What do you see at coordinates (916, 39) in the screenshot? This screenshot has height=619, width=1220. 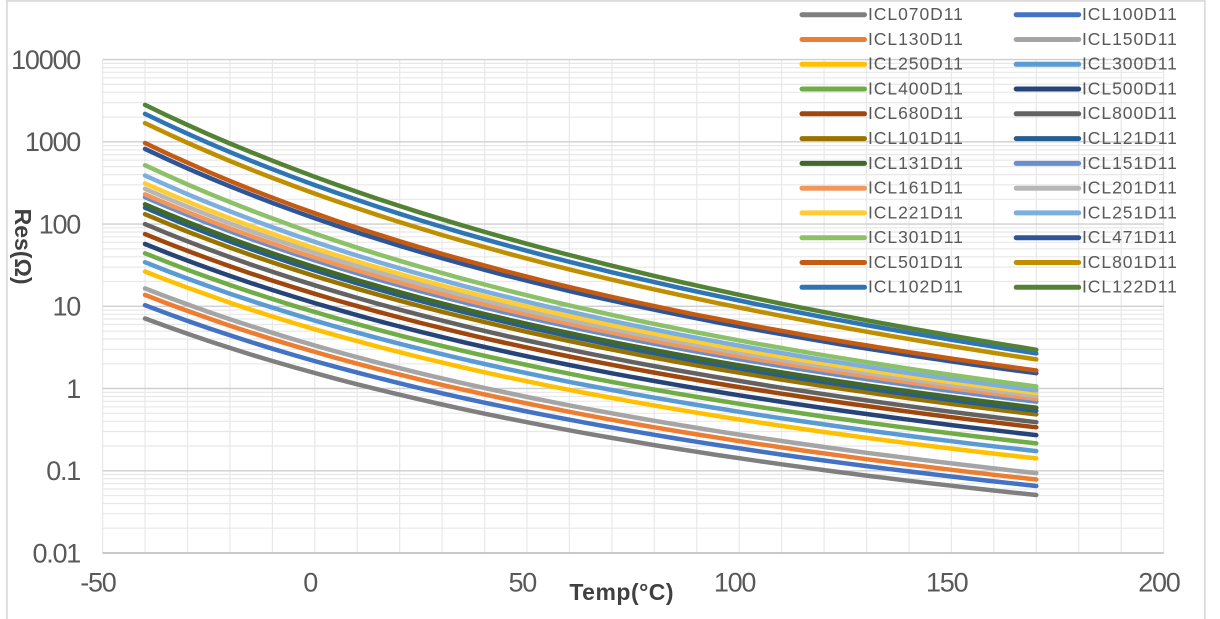 I see `svg-text: ICL130D11` at bounding box center [916, 39].